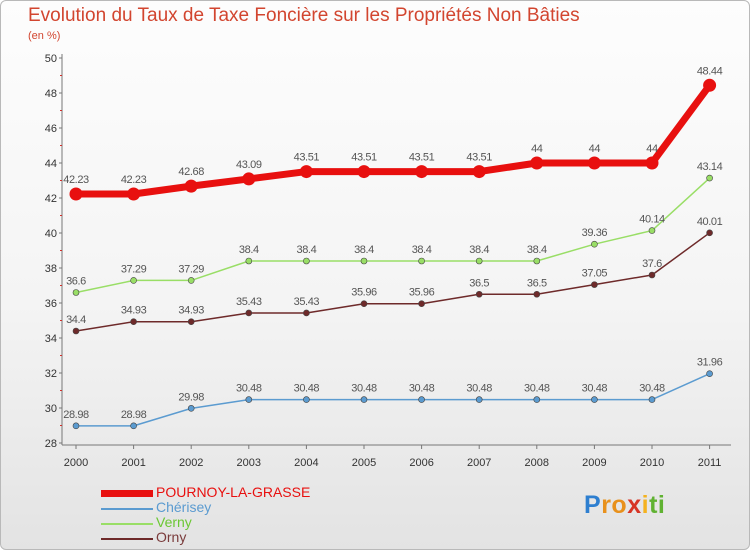  Describe the element at coordinates (174, 522) in the screenshot. I see `legend-label: Verny` at that location.